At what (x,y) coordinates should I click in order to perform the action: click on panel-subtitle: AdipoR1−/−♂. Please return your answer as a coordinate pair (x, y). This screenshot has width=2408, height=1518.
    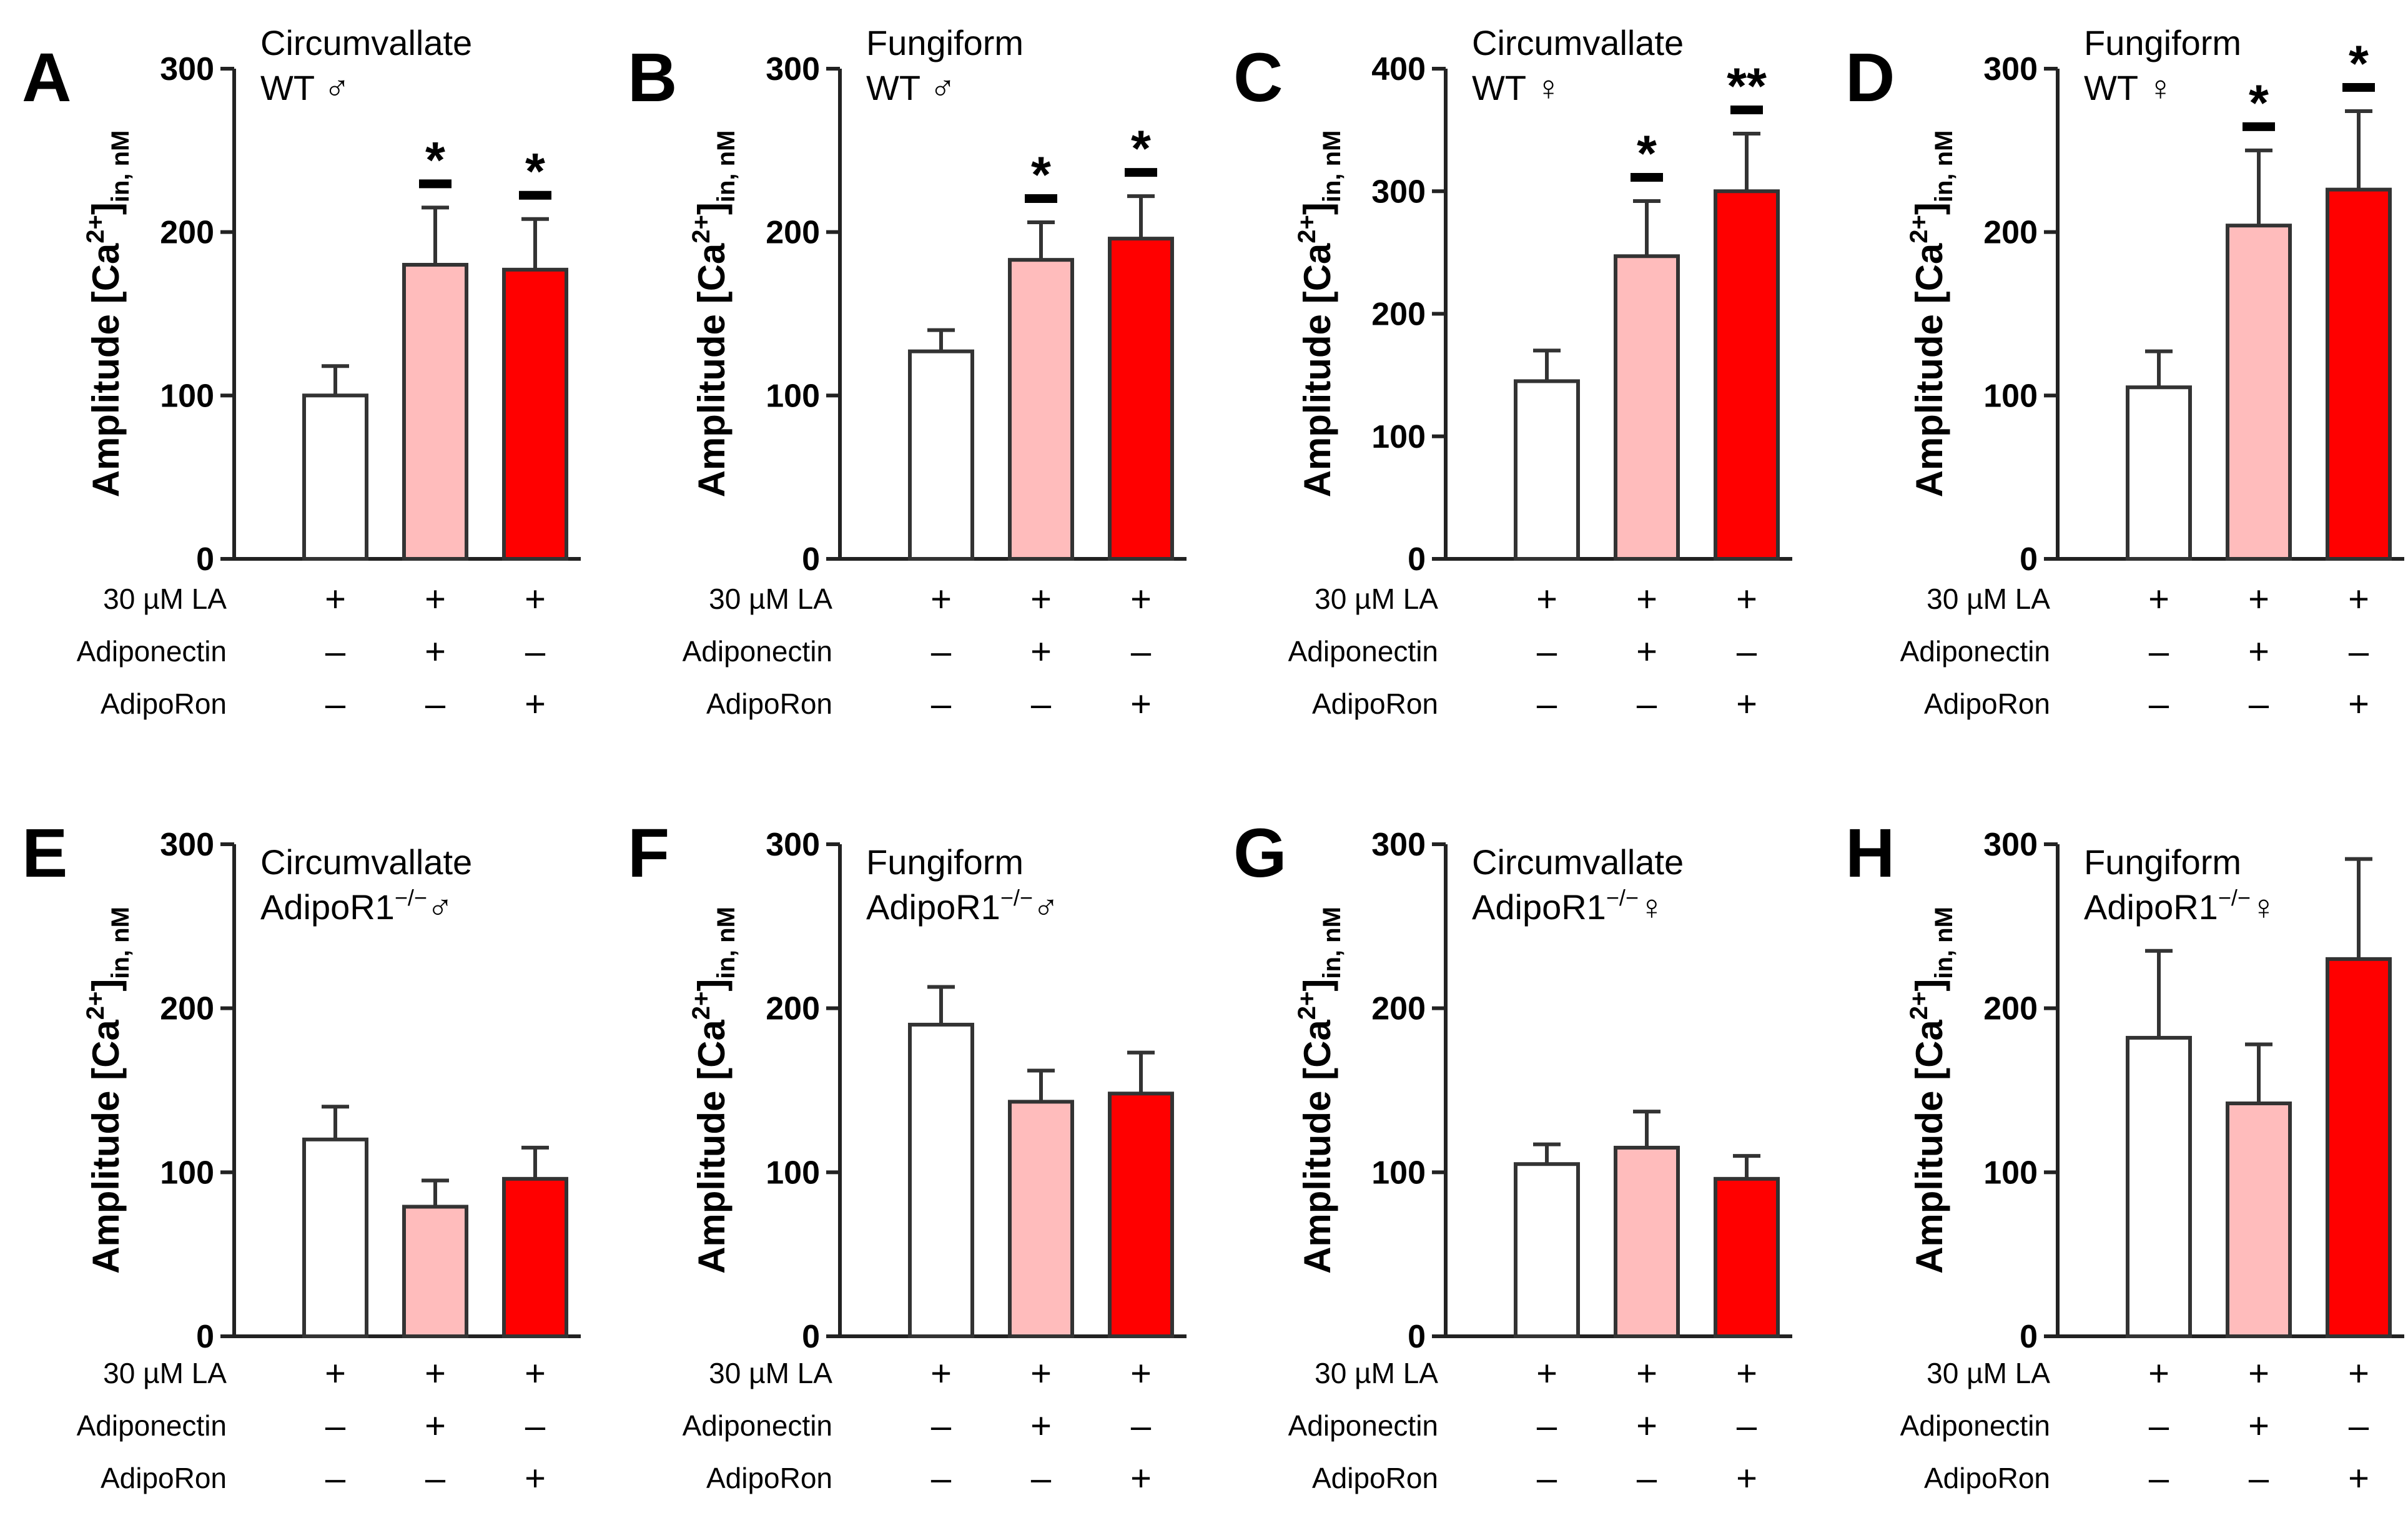
    Looking at the image, I should click on (356, 906).